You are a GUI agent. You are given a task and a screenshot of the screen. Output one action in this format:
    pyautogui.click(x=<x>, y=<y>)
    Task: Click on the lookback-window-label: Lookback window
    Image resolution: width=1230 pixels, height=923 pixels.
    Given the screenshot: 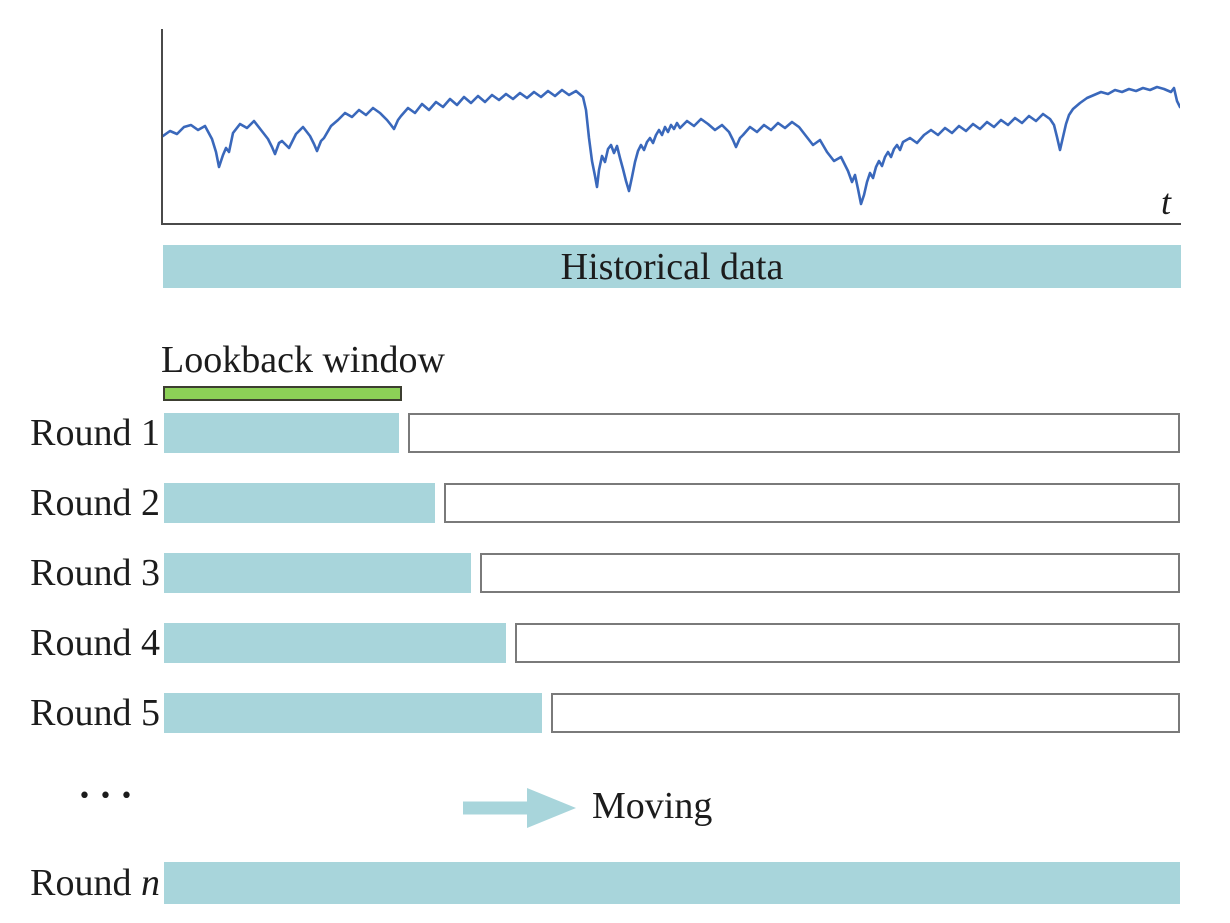 What is the action you would take?
    pyautogui.click(x=303, y=360)
    